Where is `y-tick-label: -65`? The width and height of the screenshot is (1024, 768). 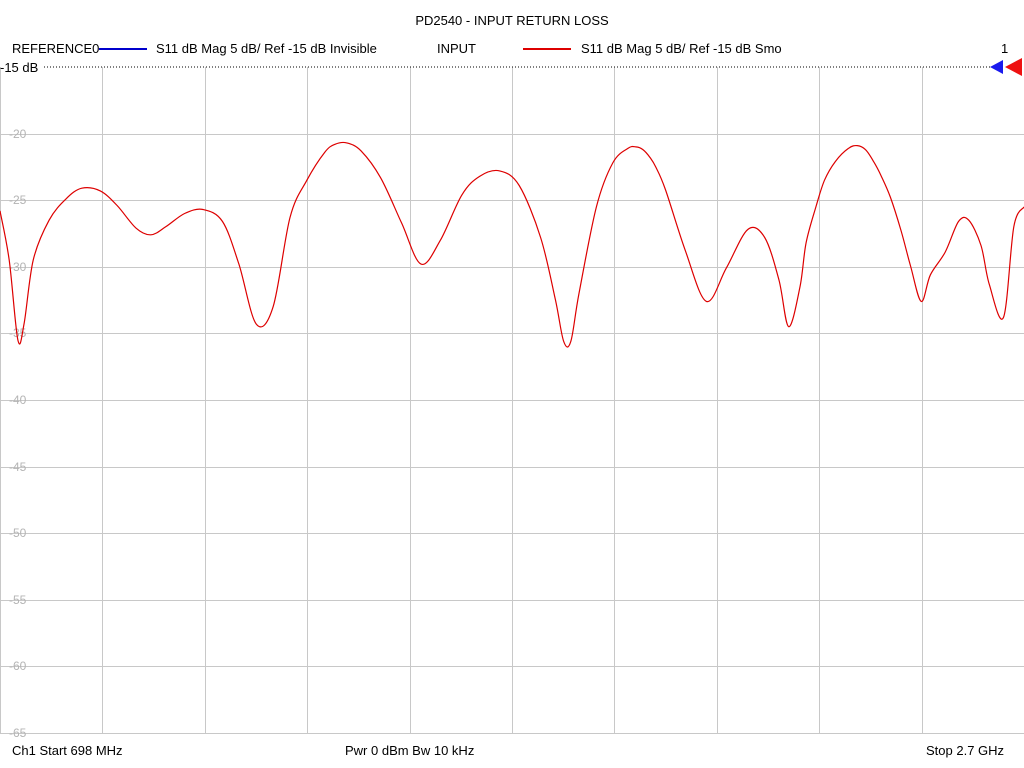 y-tick-label: -65 is located at coordinates (18, 733).